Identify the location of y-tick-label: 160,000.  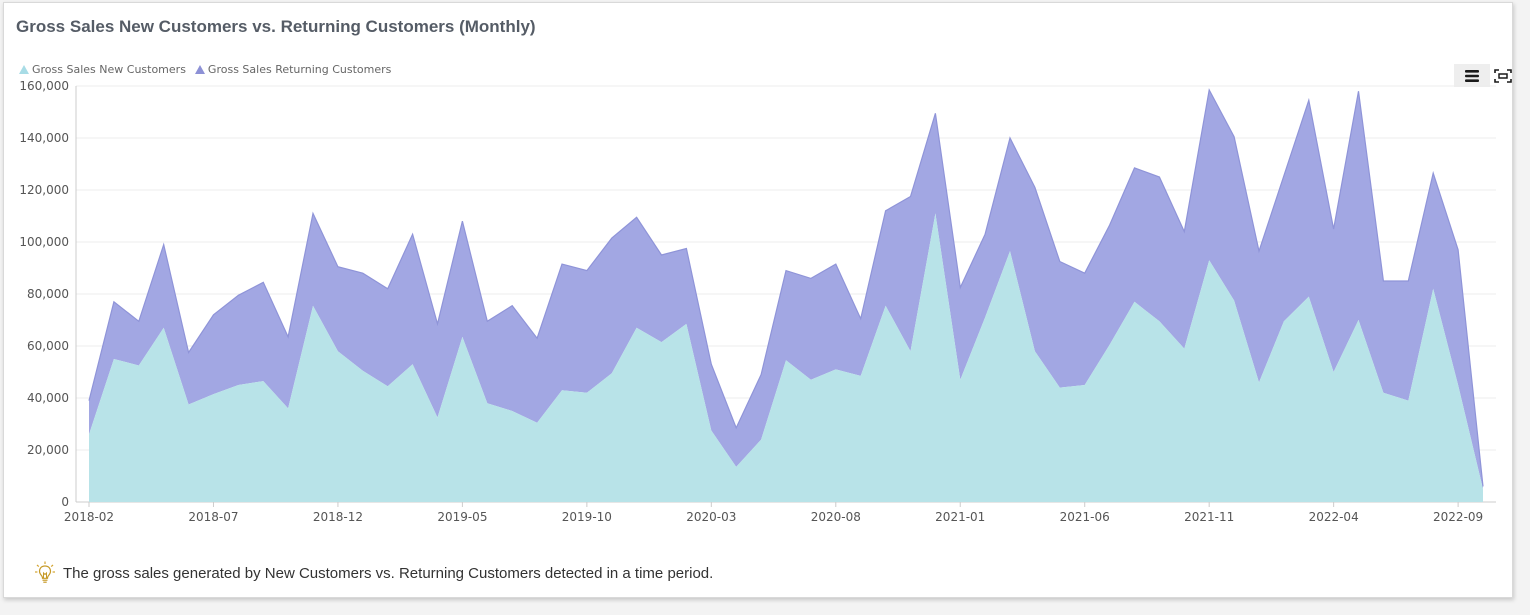
(44, 86).